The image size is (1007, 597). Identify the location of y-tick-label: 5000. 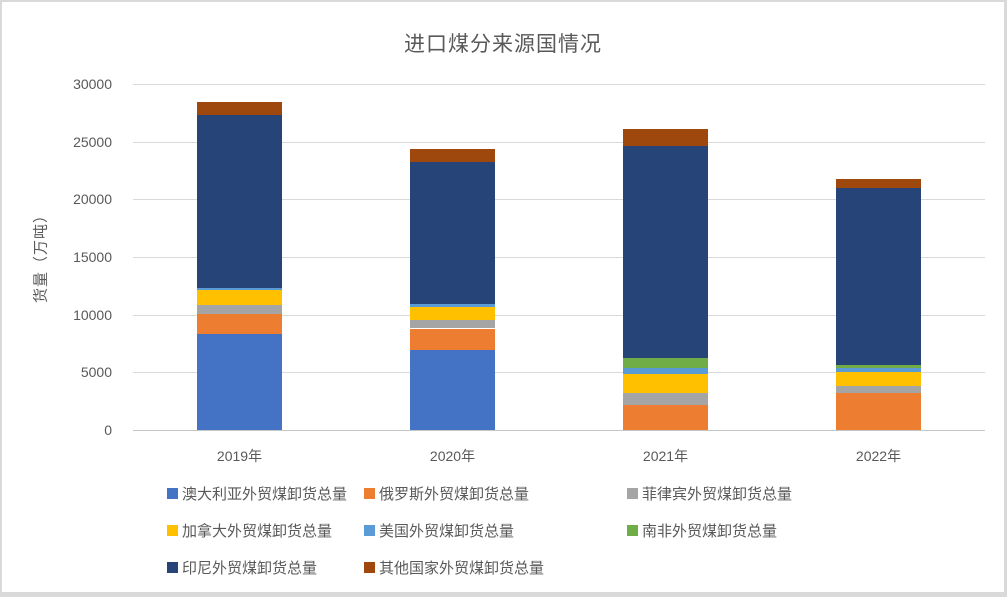
(96, 372).